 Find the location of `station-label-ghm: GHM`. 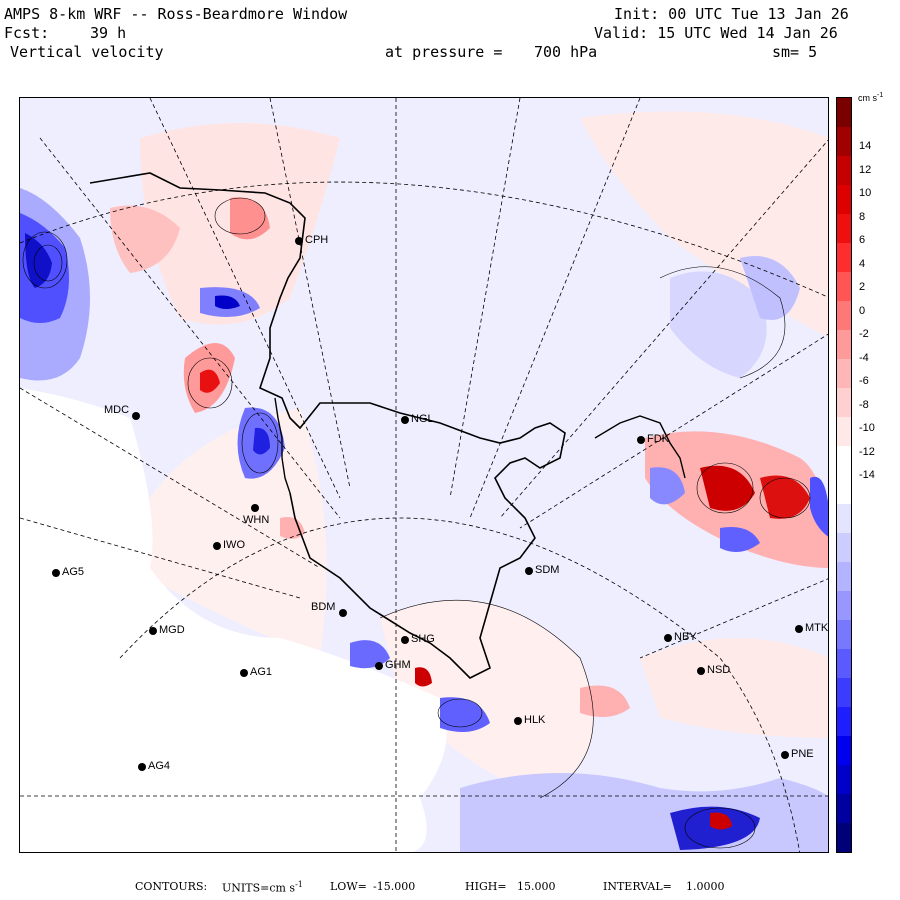

station-label-ghm: GHM is located at coordinates (398, 665).